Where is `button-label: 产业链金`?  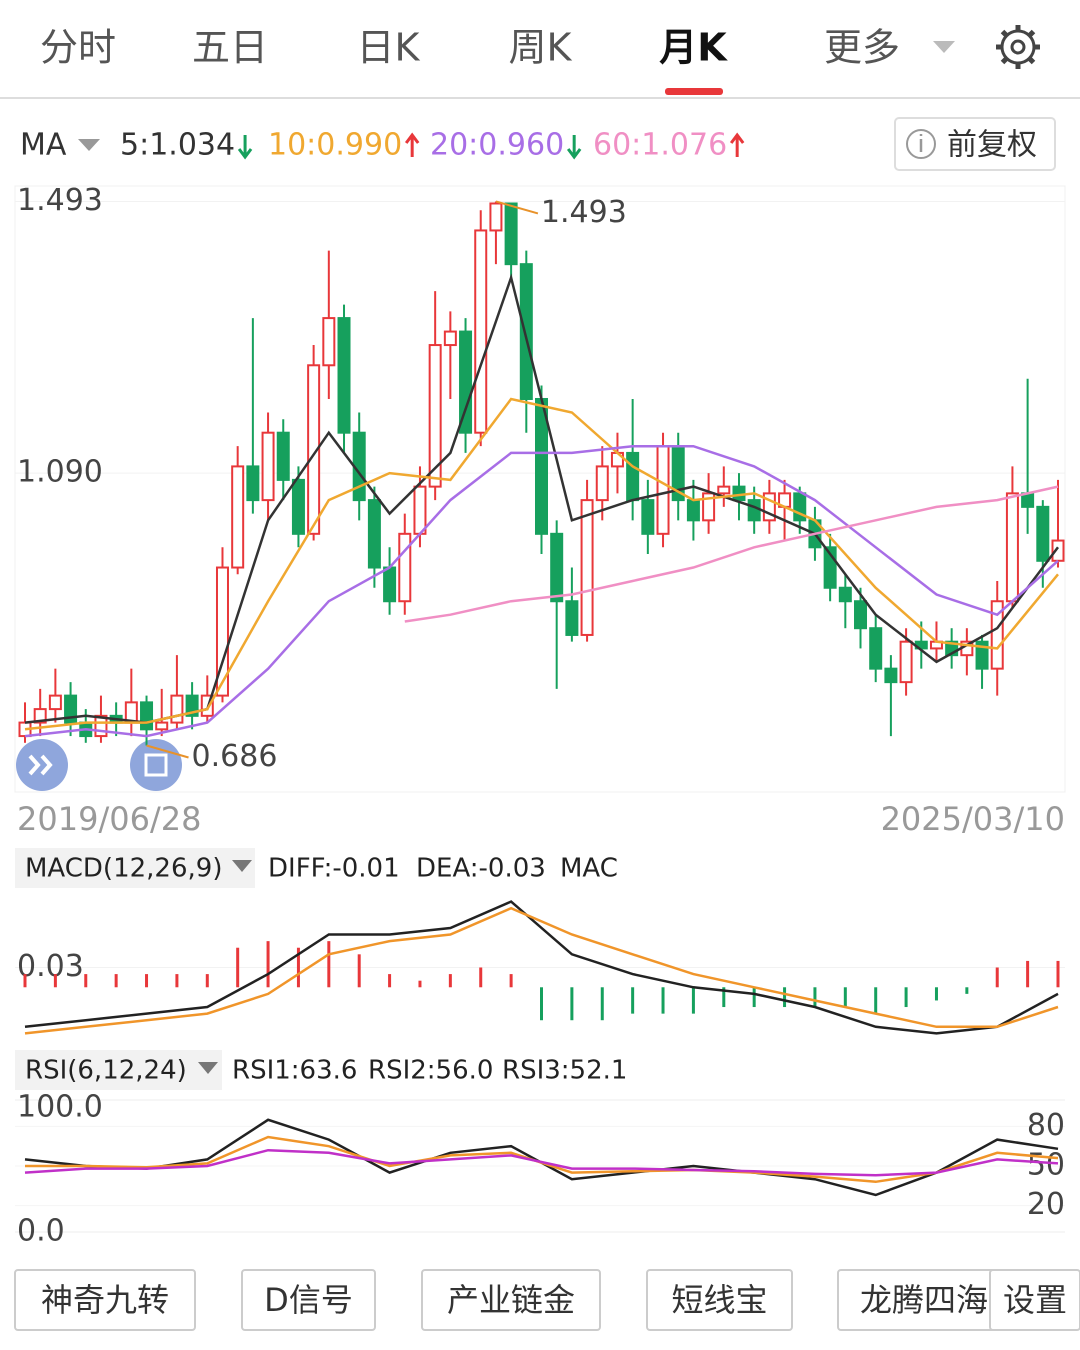
button-label: 产业链金 is located at coordinates (511, 1300).